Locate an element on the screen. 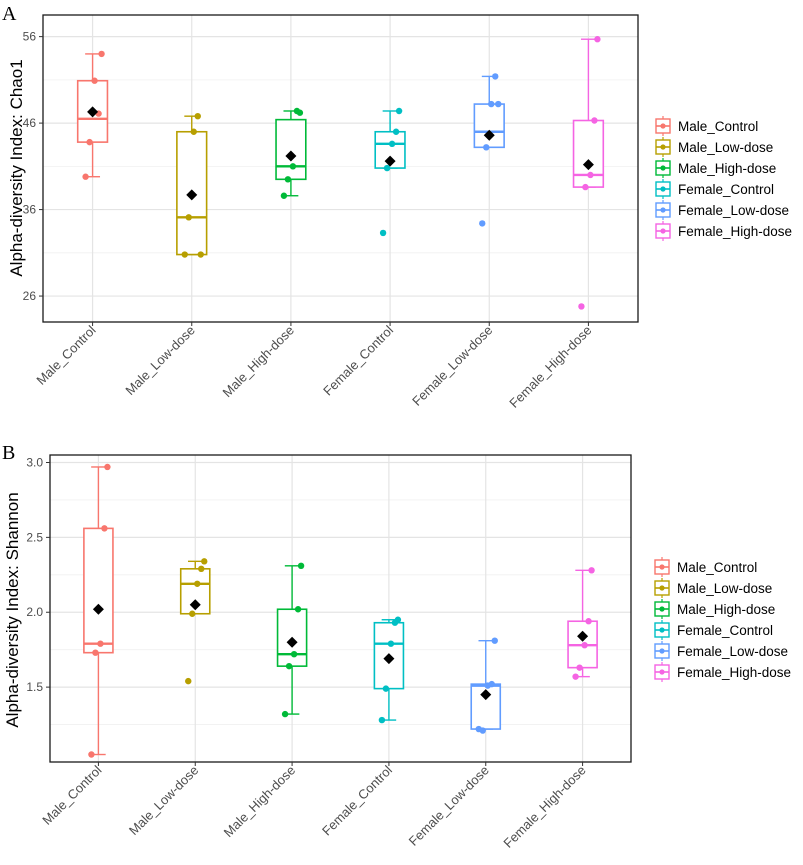 This screenshot has height=865, width=803. panel-a-label: A is located at coordinates (9, 14).